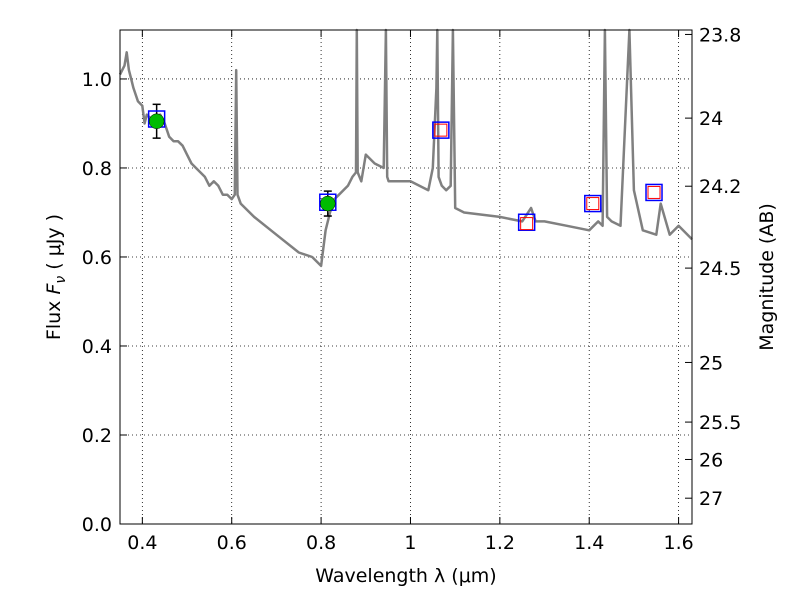  Describe the element at coordinates (711, 499) in the screenshot. I see `y2-tick-label: 27` at that location.